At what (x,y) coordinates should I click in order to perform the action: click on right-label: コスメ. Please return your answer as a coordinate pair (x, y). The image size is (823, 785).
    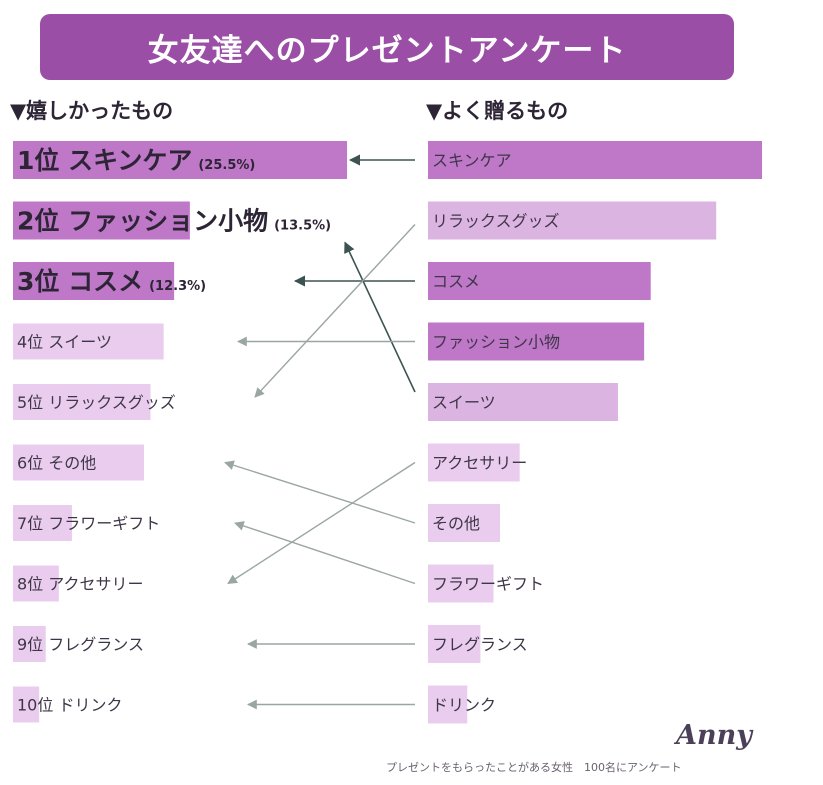
    Looking at the image, I should click on (456, 281).